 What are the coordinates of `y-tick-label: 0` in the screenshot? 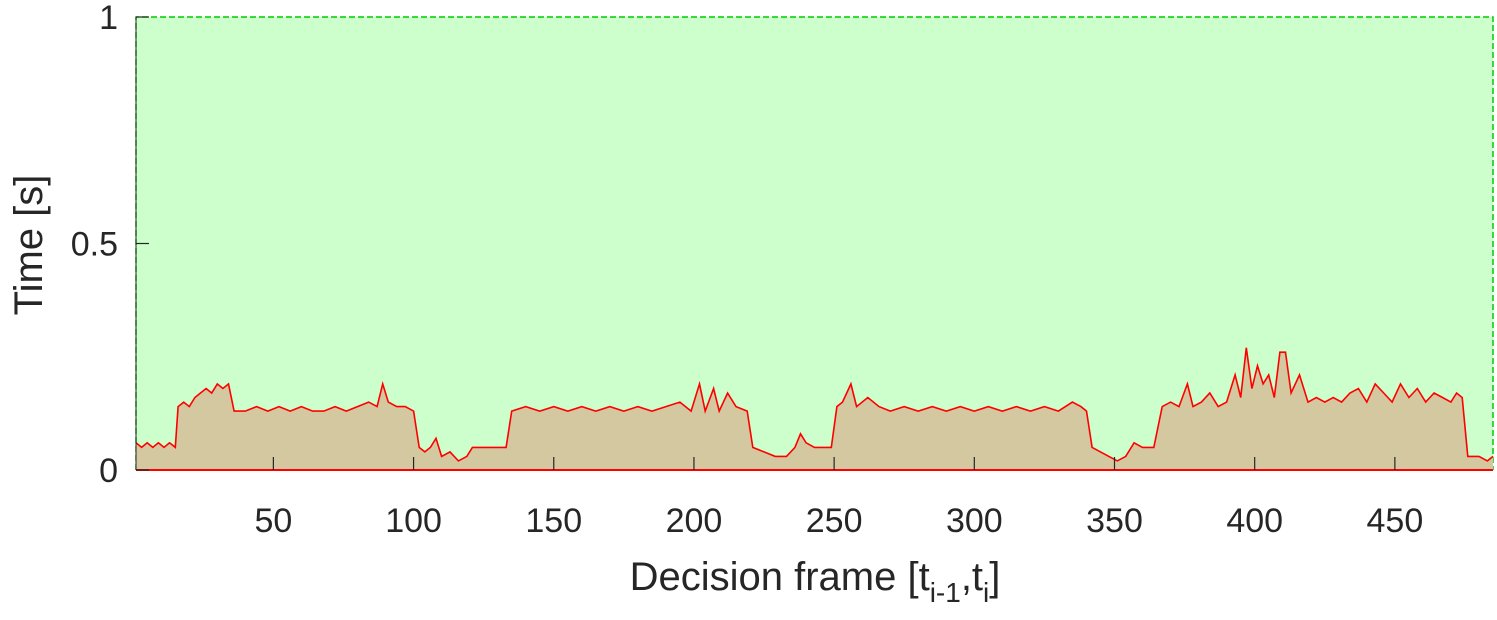 It's located at (108, 471).